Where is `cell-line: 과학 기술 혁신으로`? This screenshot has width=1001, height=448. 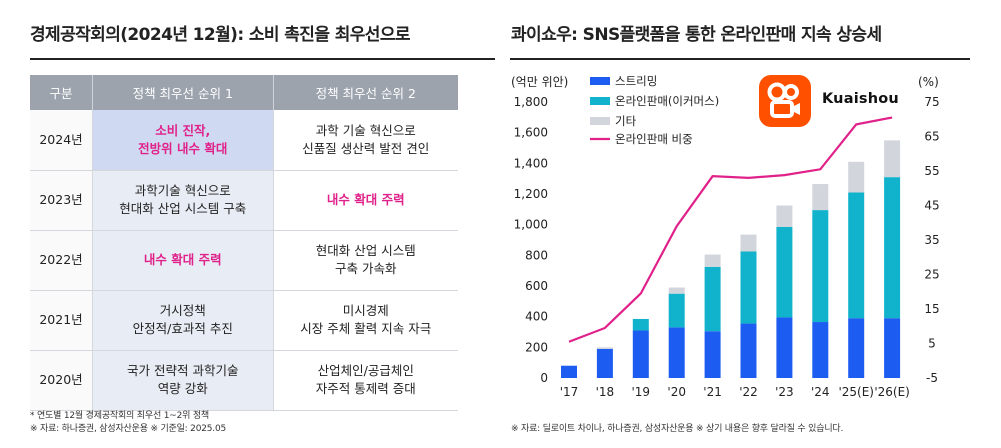
cell-line: 과학 기술 혁신으로 is located at coordinates (365, 130).